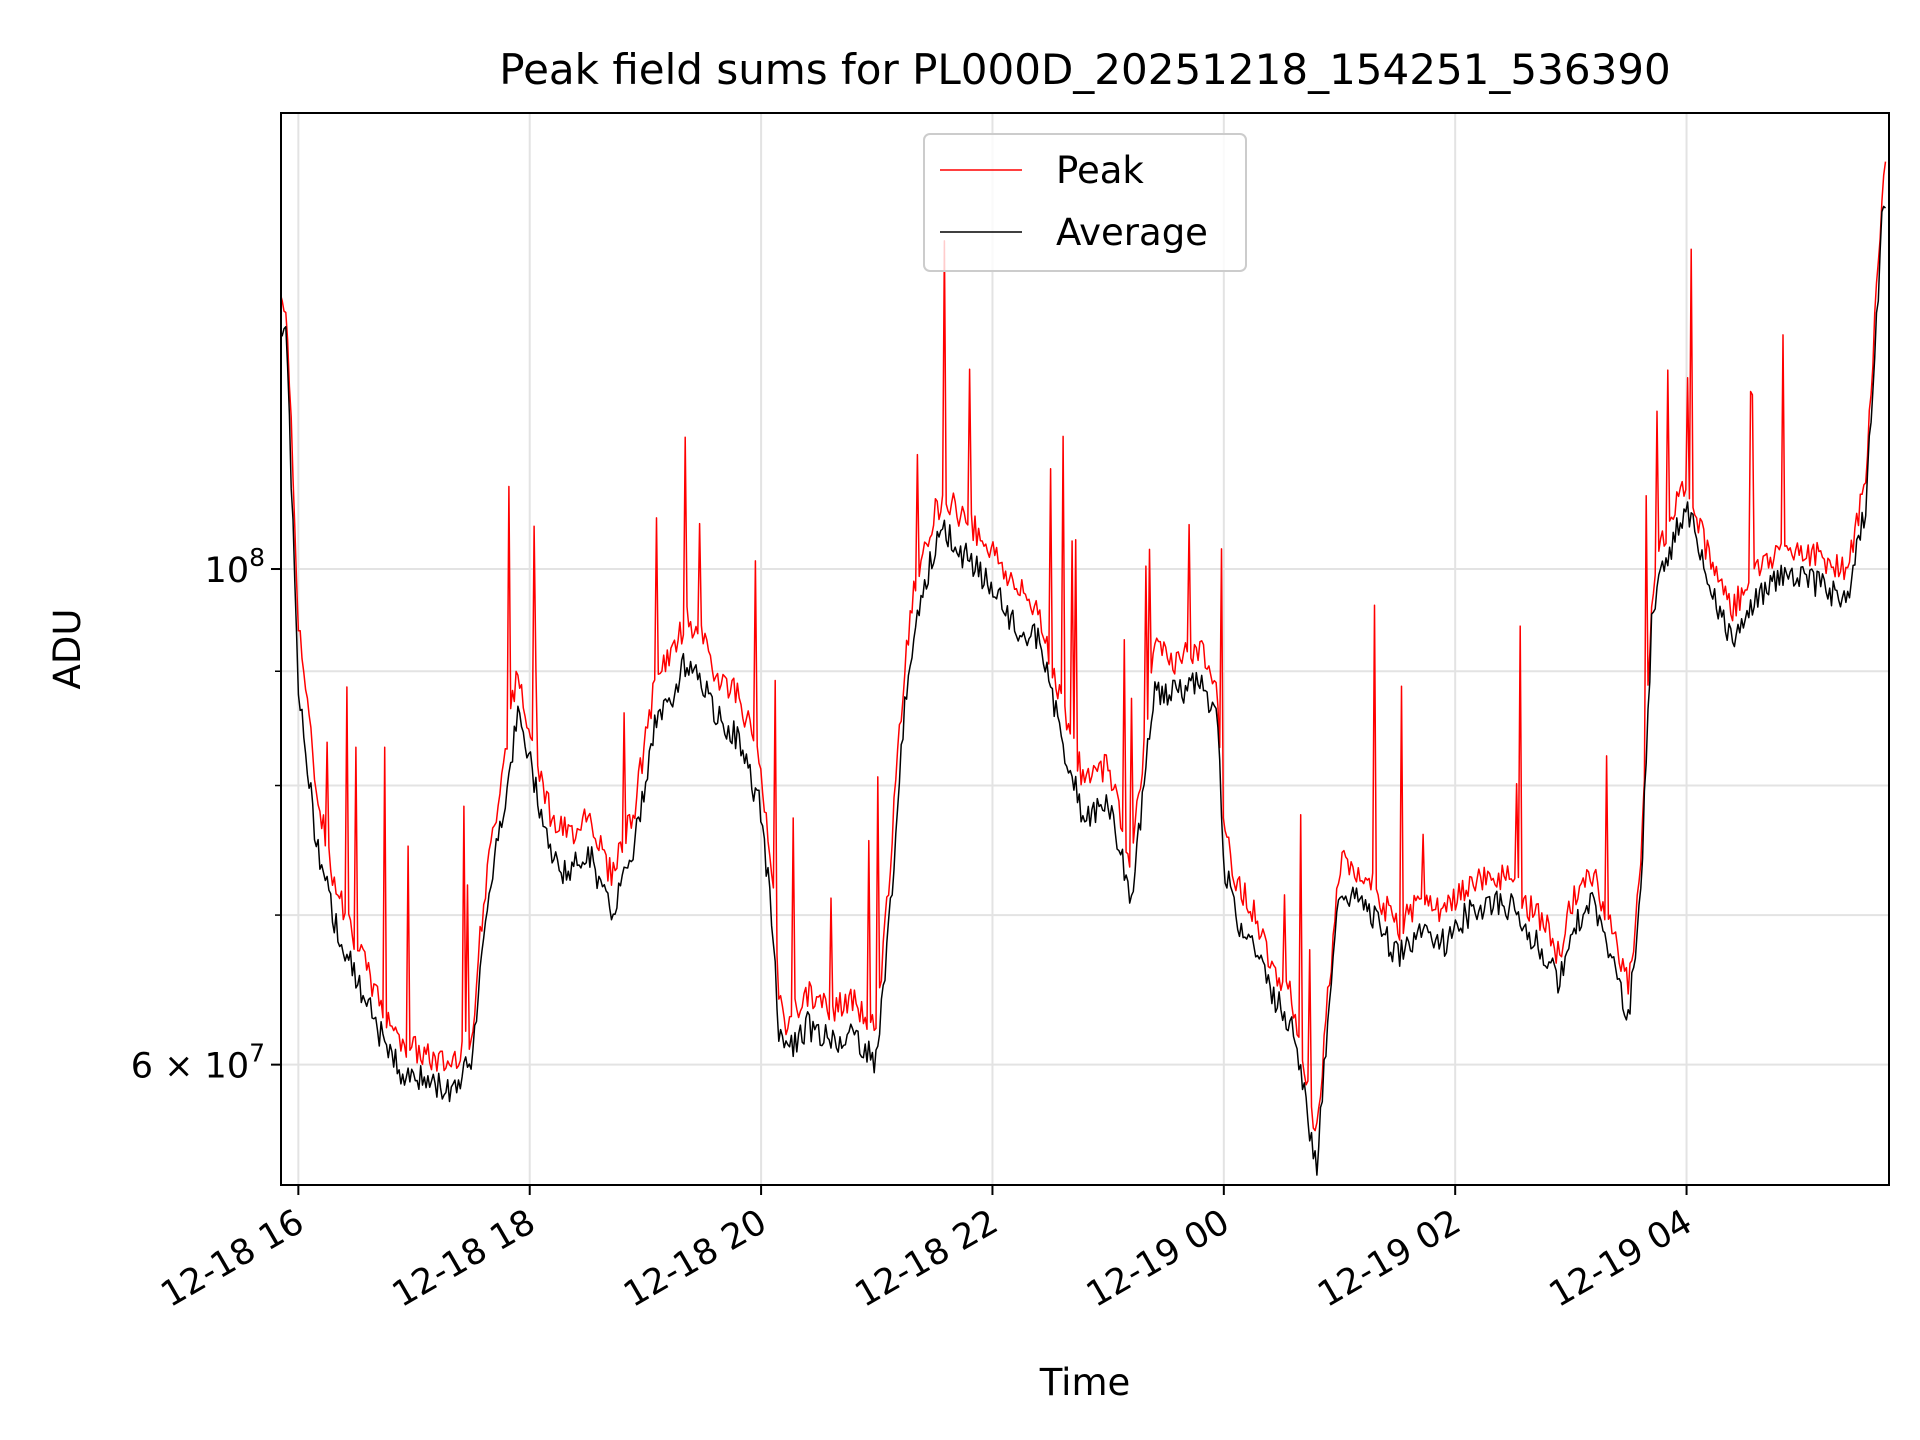 Image resolution: width=1920 pixels, height=1440 pixels. I want to click on x-axis-label: Time, so click(1085, 1382).